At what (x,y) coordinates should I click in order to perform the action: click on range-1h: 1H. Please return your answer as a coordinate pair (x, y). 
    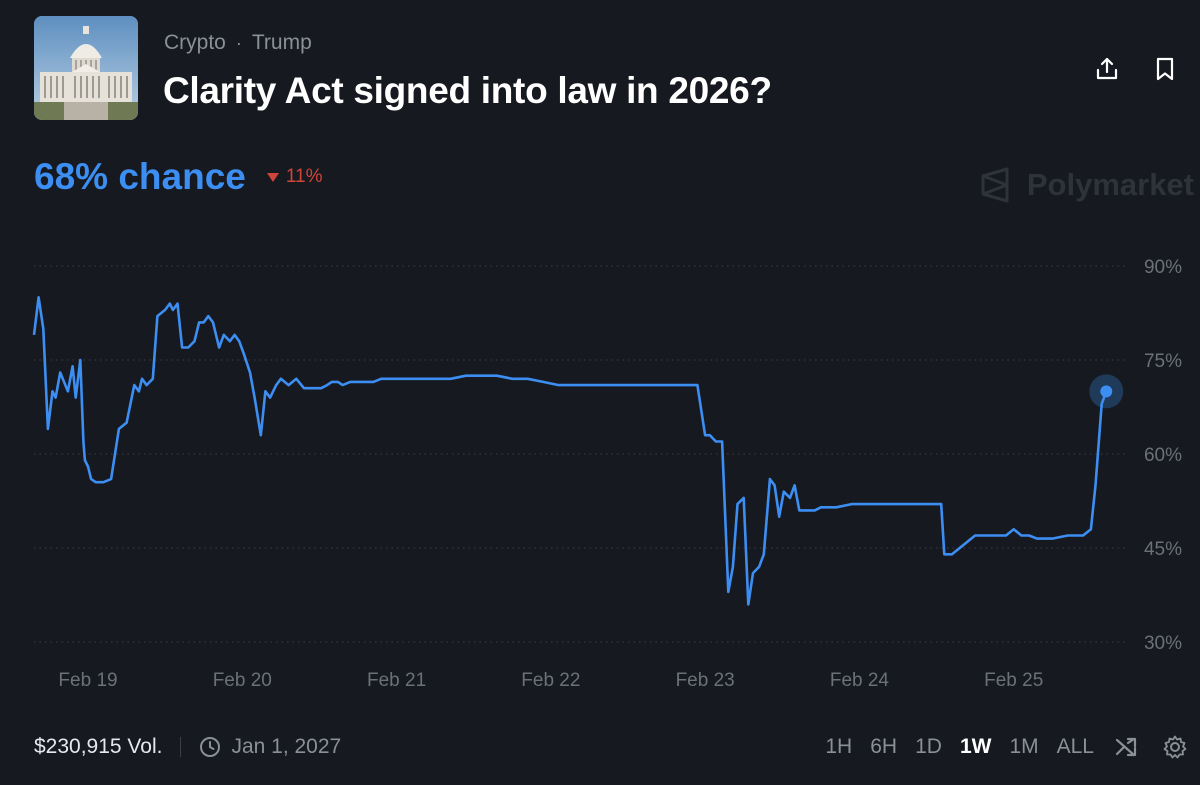
    Looking at the image, I should click on (839, 746).